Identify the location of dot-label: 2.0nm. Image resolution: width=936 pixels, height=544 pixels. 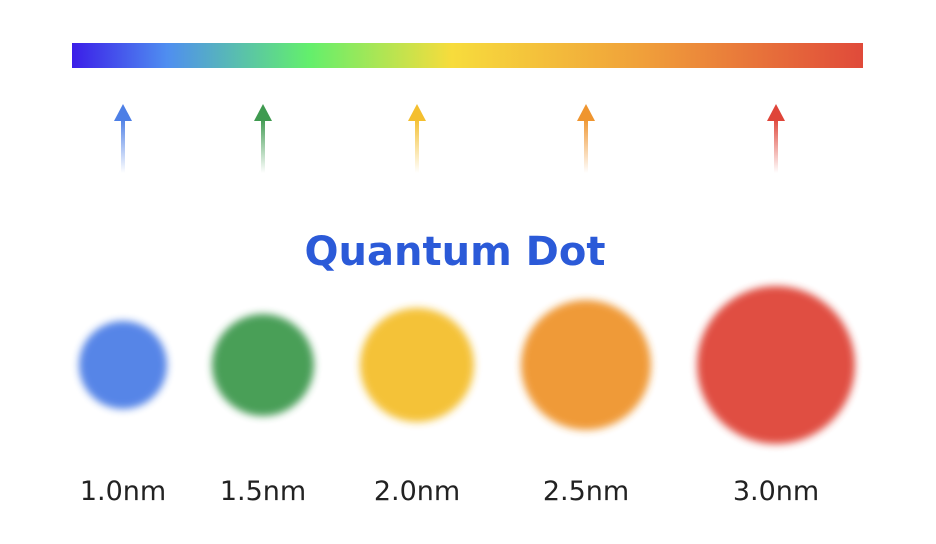
(417, 491).